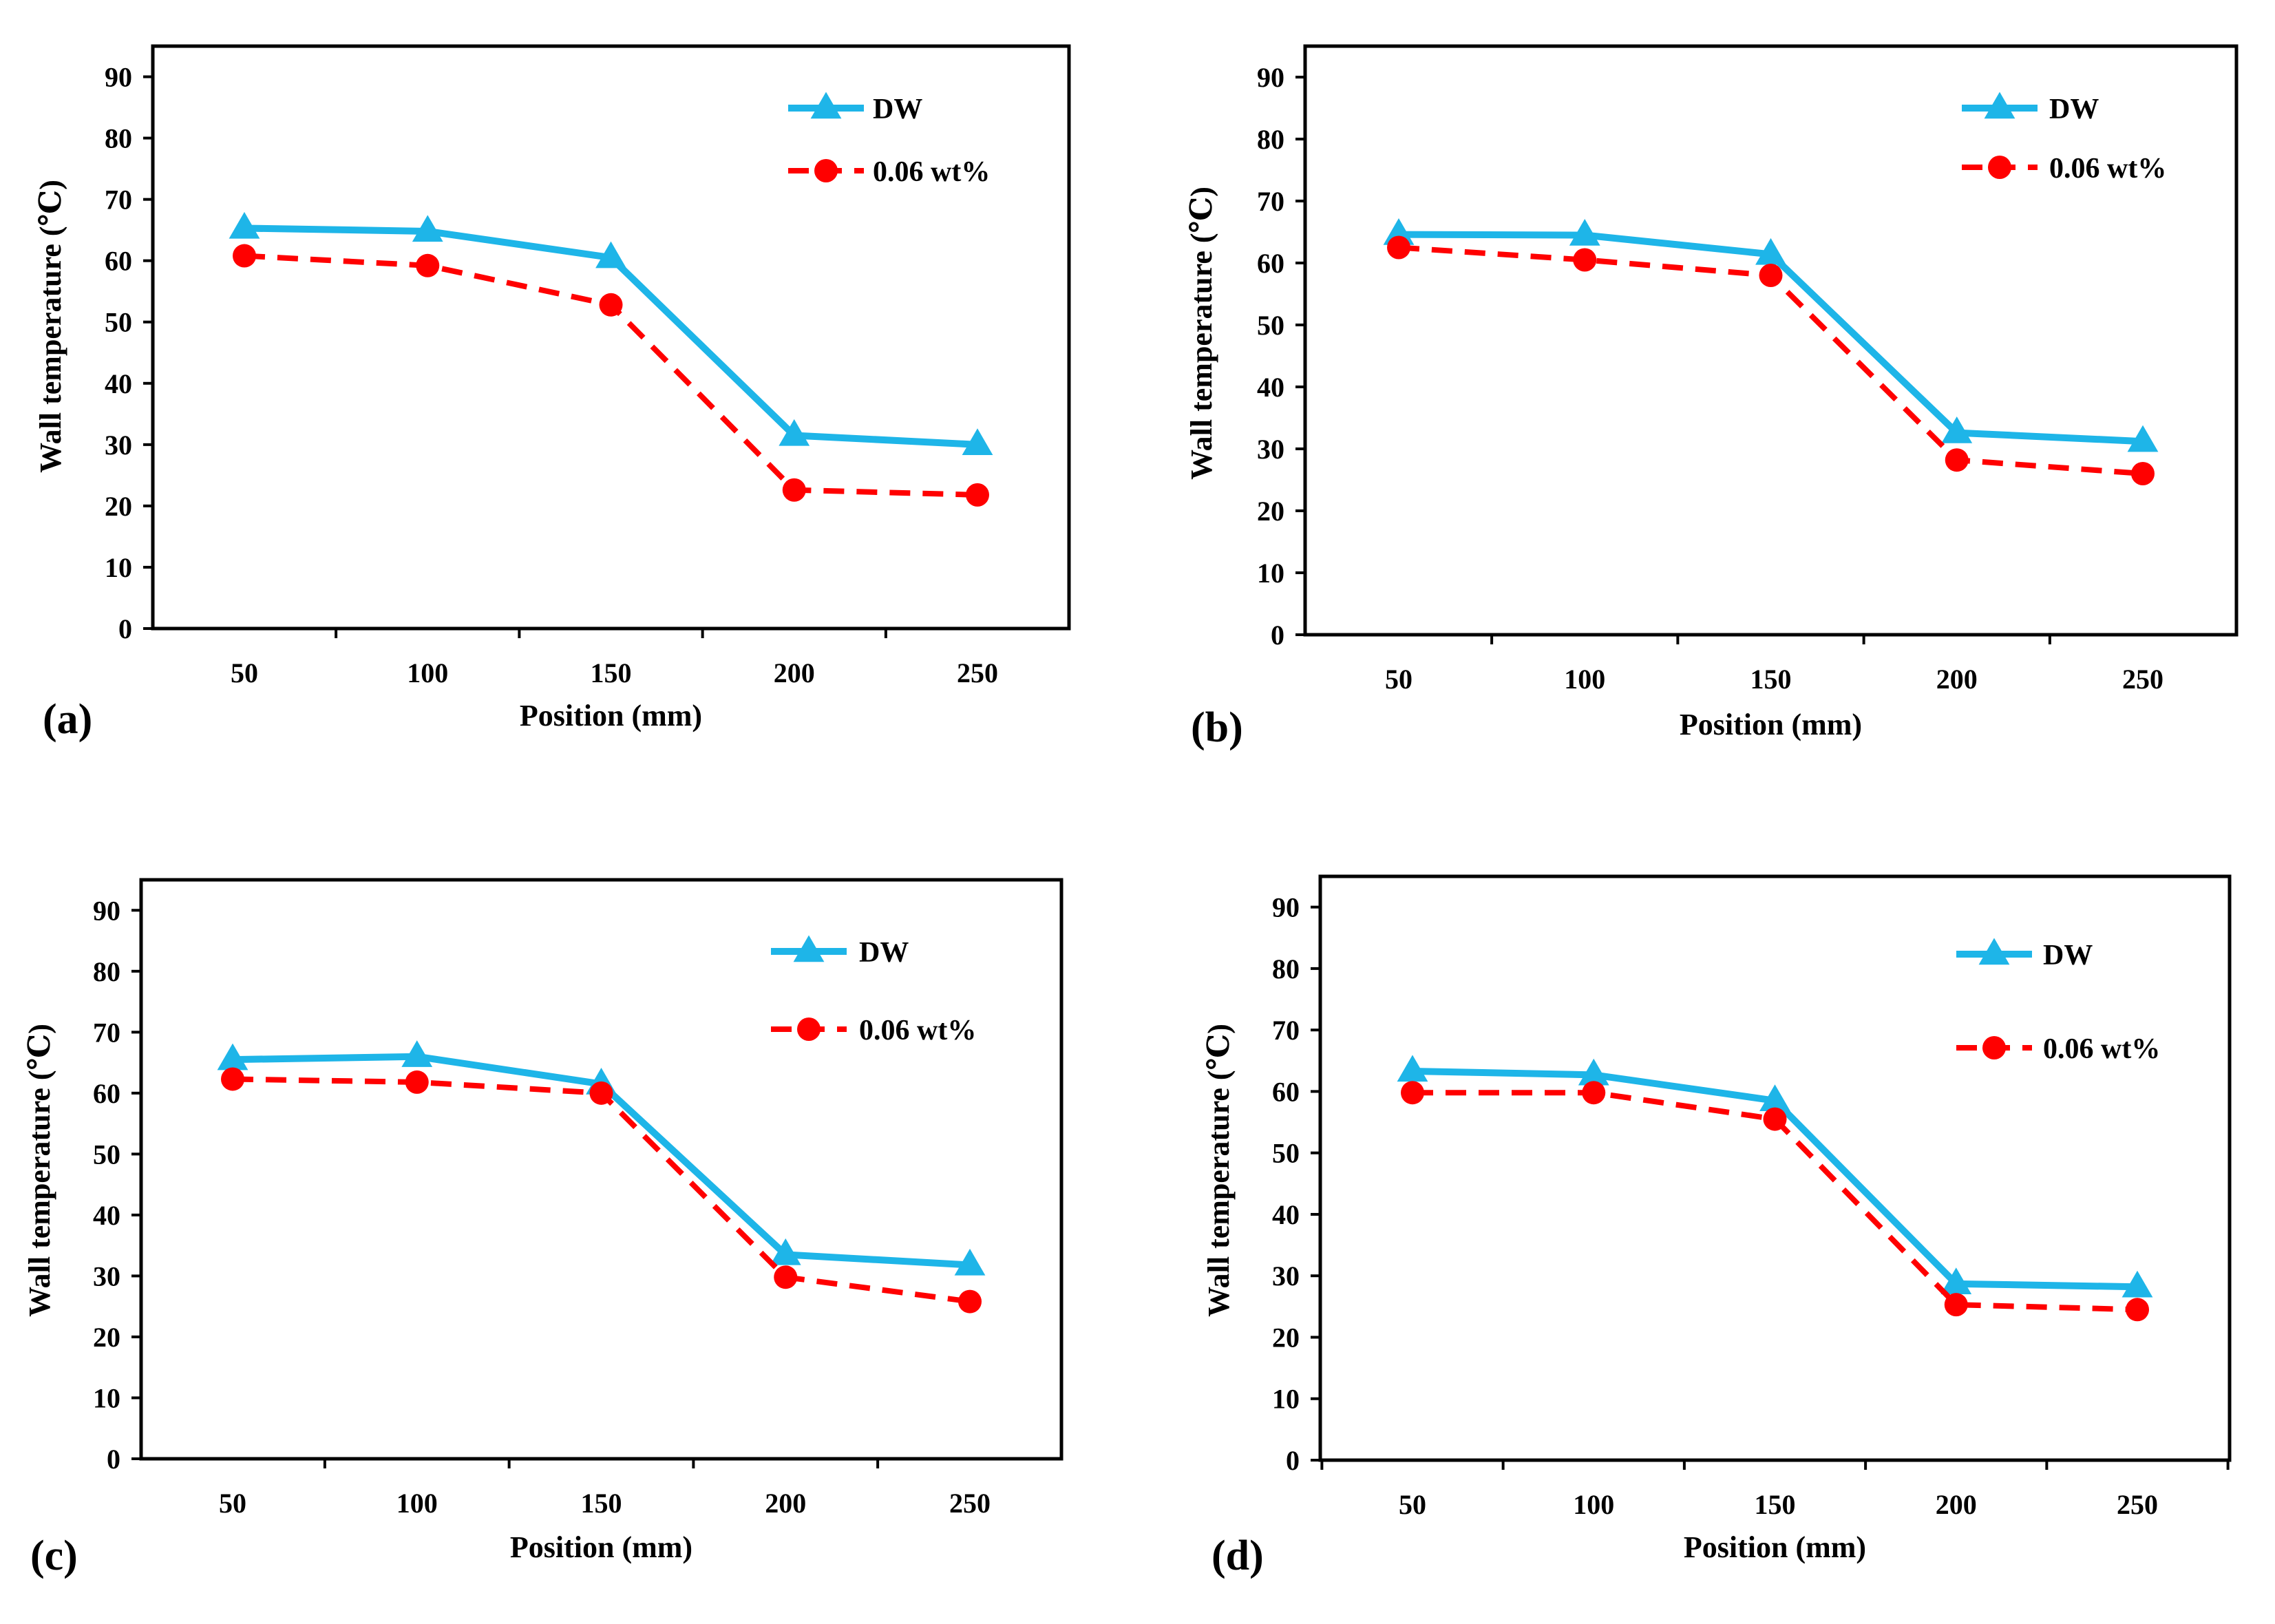  What do you see at coordinates (1217, 727) in the screenshot?
I see `panel-label: (b)` at bounding box center [1217, 727].